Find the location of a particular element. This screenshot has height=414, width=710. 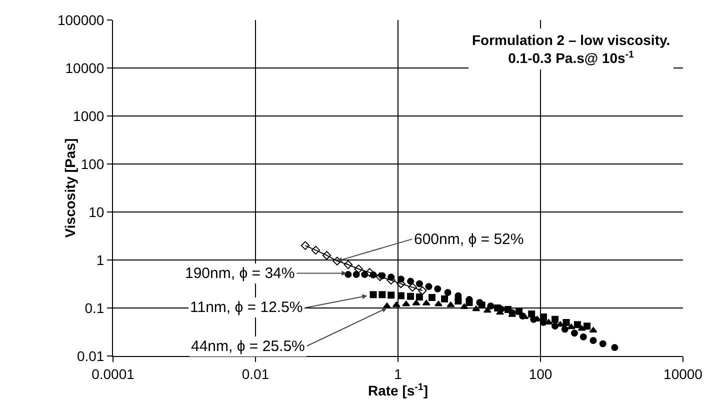

annotation: 44nm, ϕ = 25.5% is located at coordinates (248, 346).